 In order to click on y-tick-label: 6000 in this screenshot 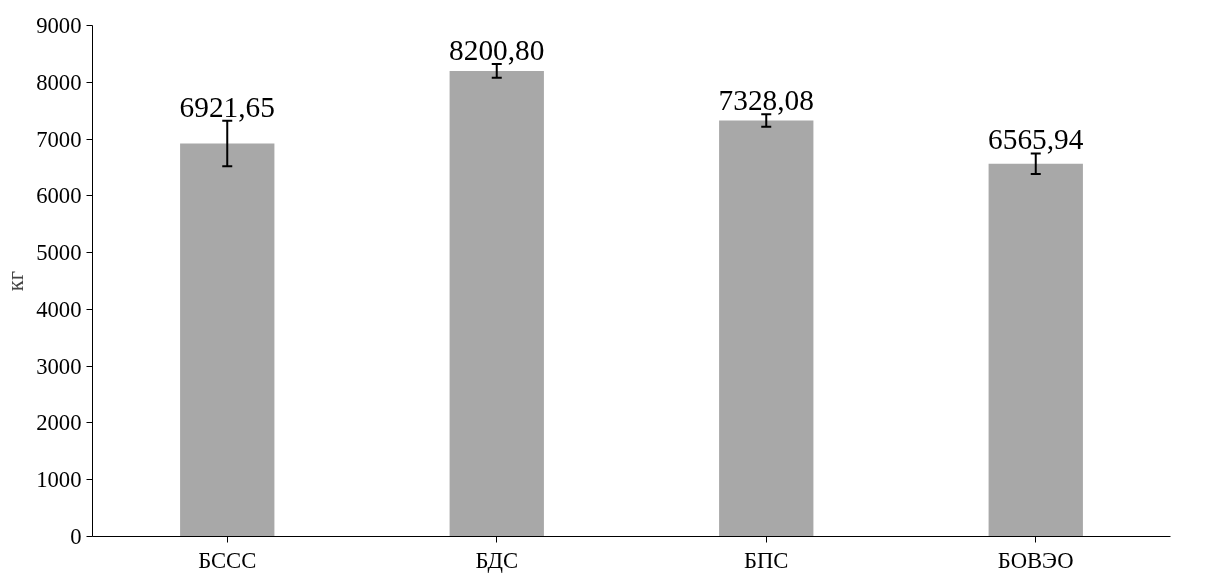, I will do `click(59, 196)`.